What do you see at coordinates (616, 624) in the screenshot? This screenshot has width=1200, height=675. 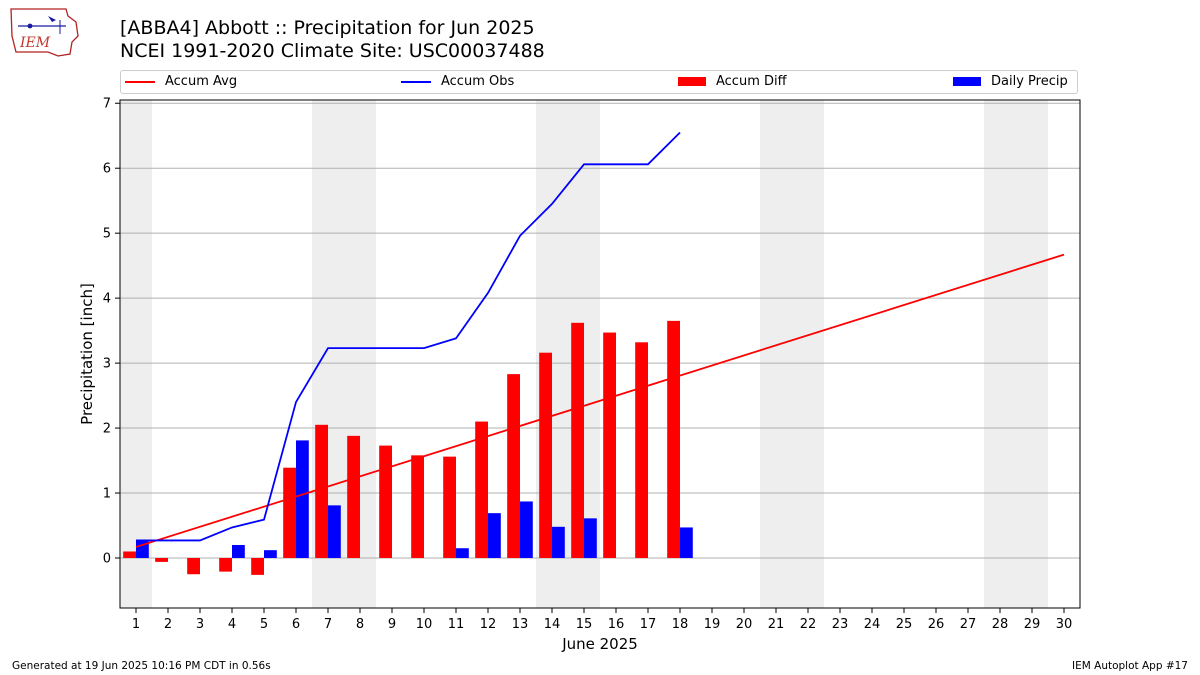 I see `x-tick-label: 16` at bounding box center [616, 624].